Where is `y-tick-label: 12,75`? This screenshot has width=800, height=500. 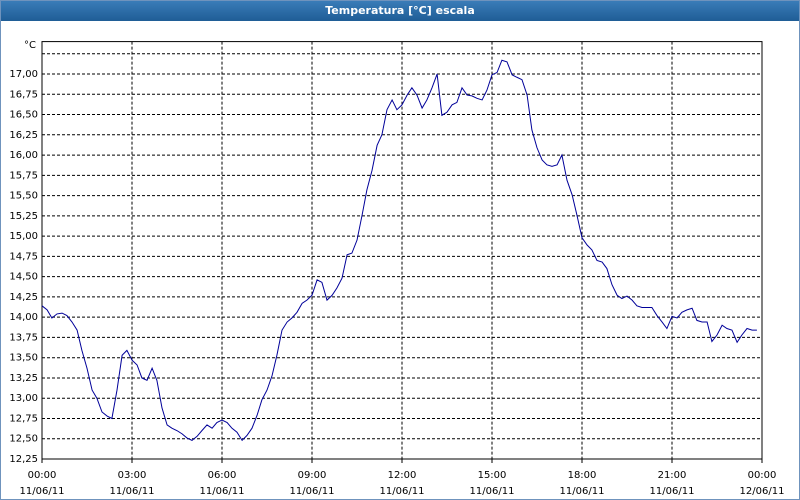
y-tick-label: 12,75 is located at coordinates (23, 418).